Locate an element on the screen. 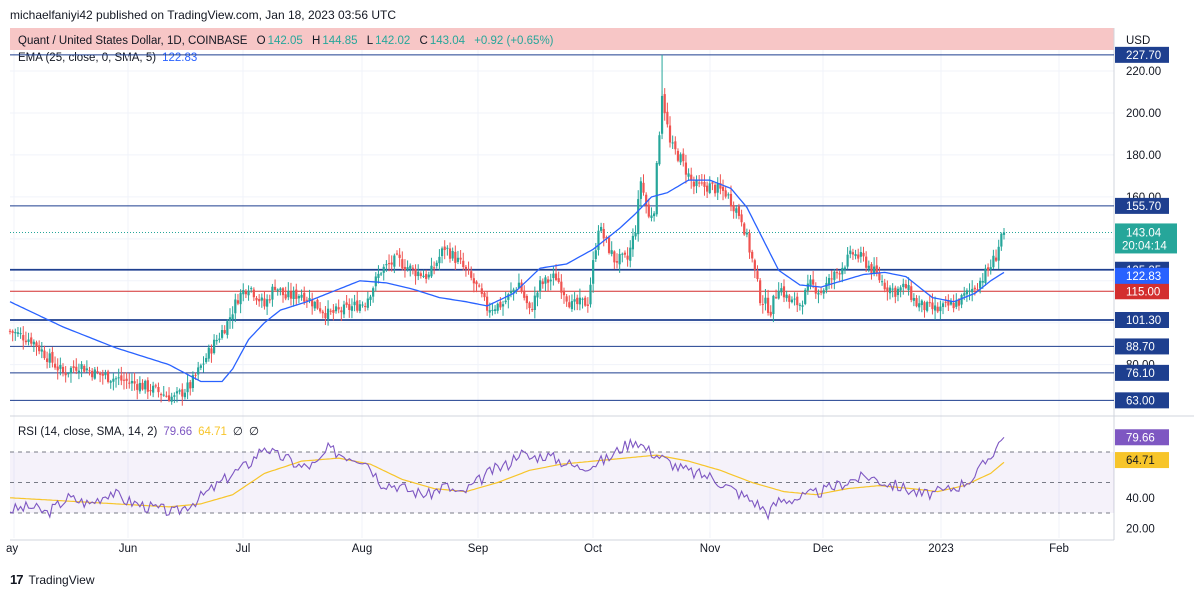  level-label: 101.30 is located at coordinates (1143, 321).